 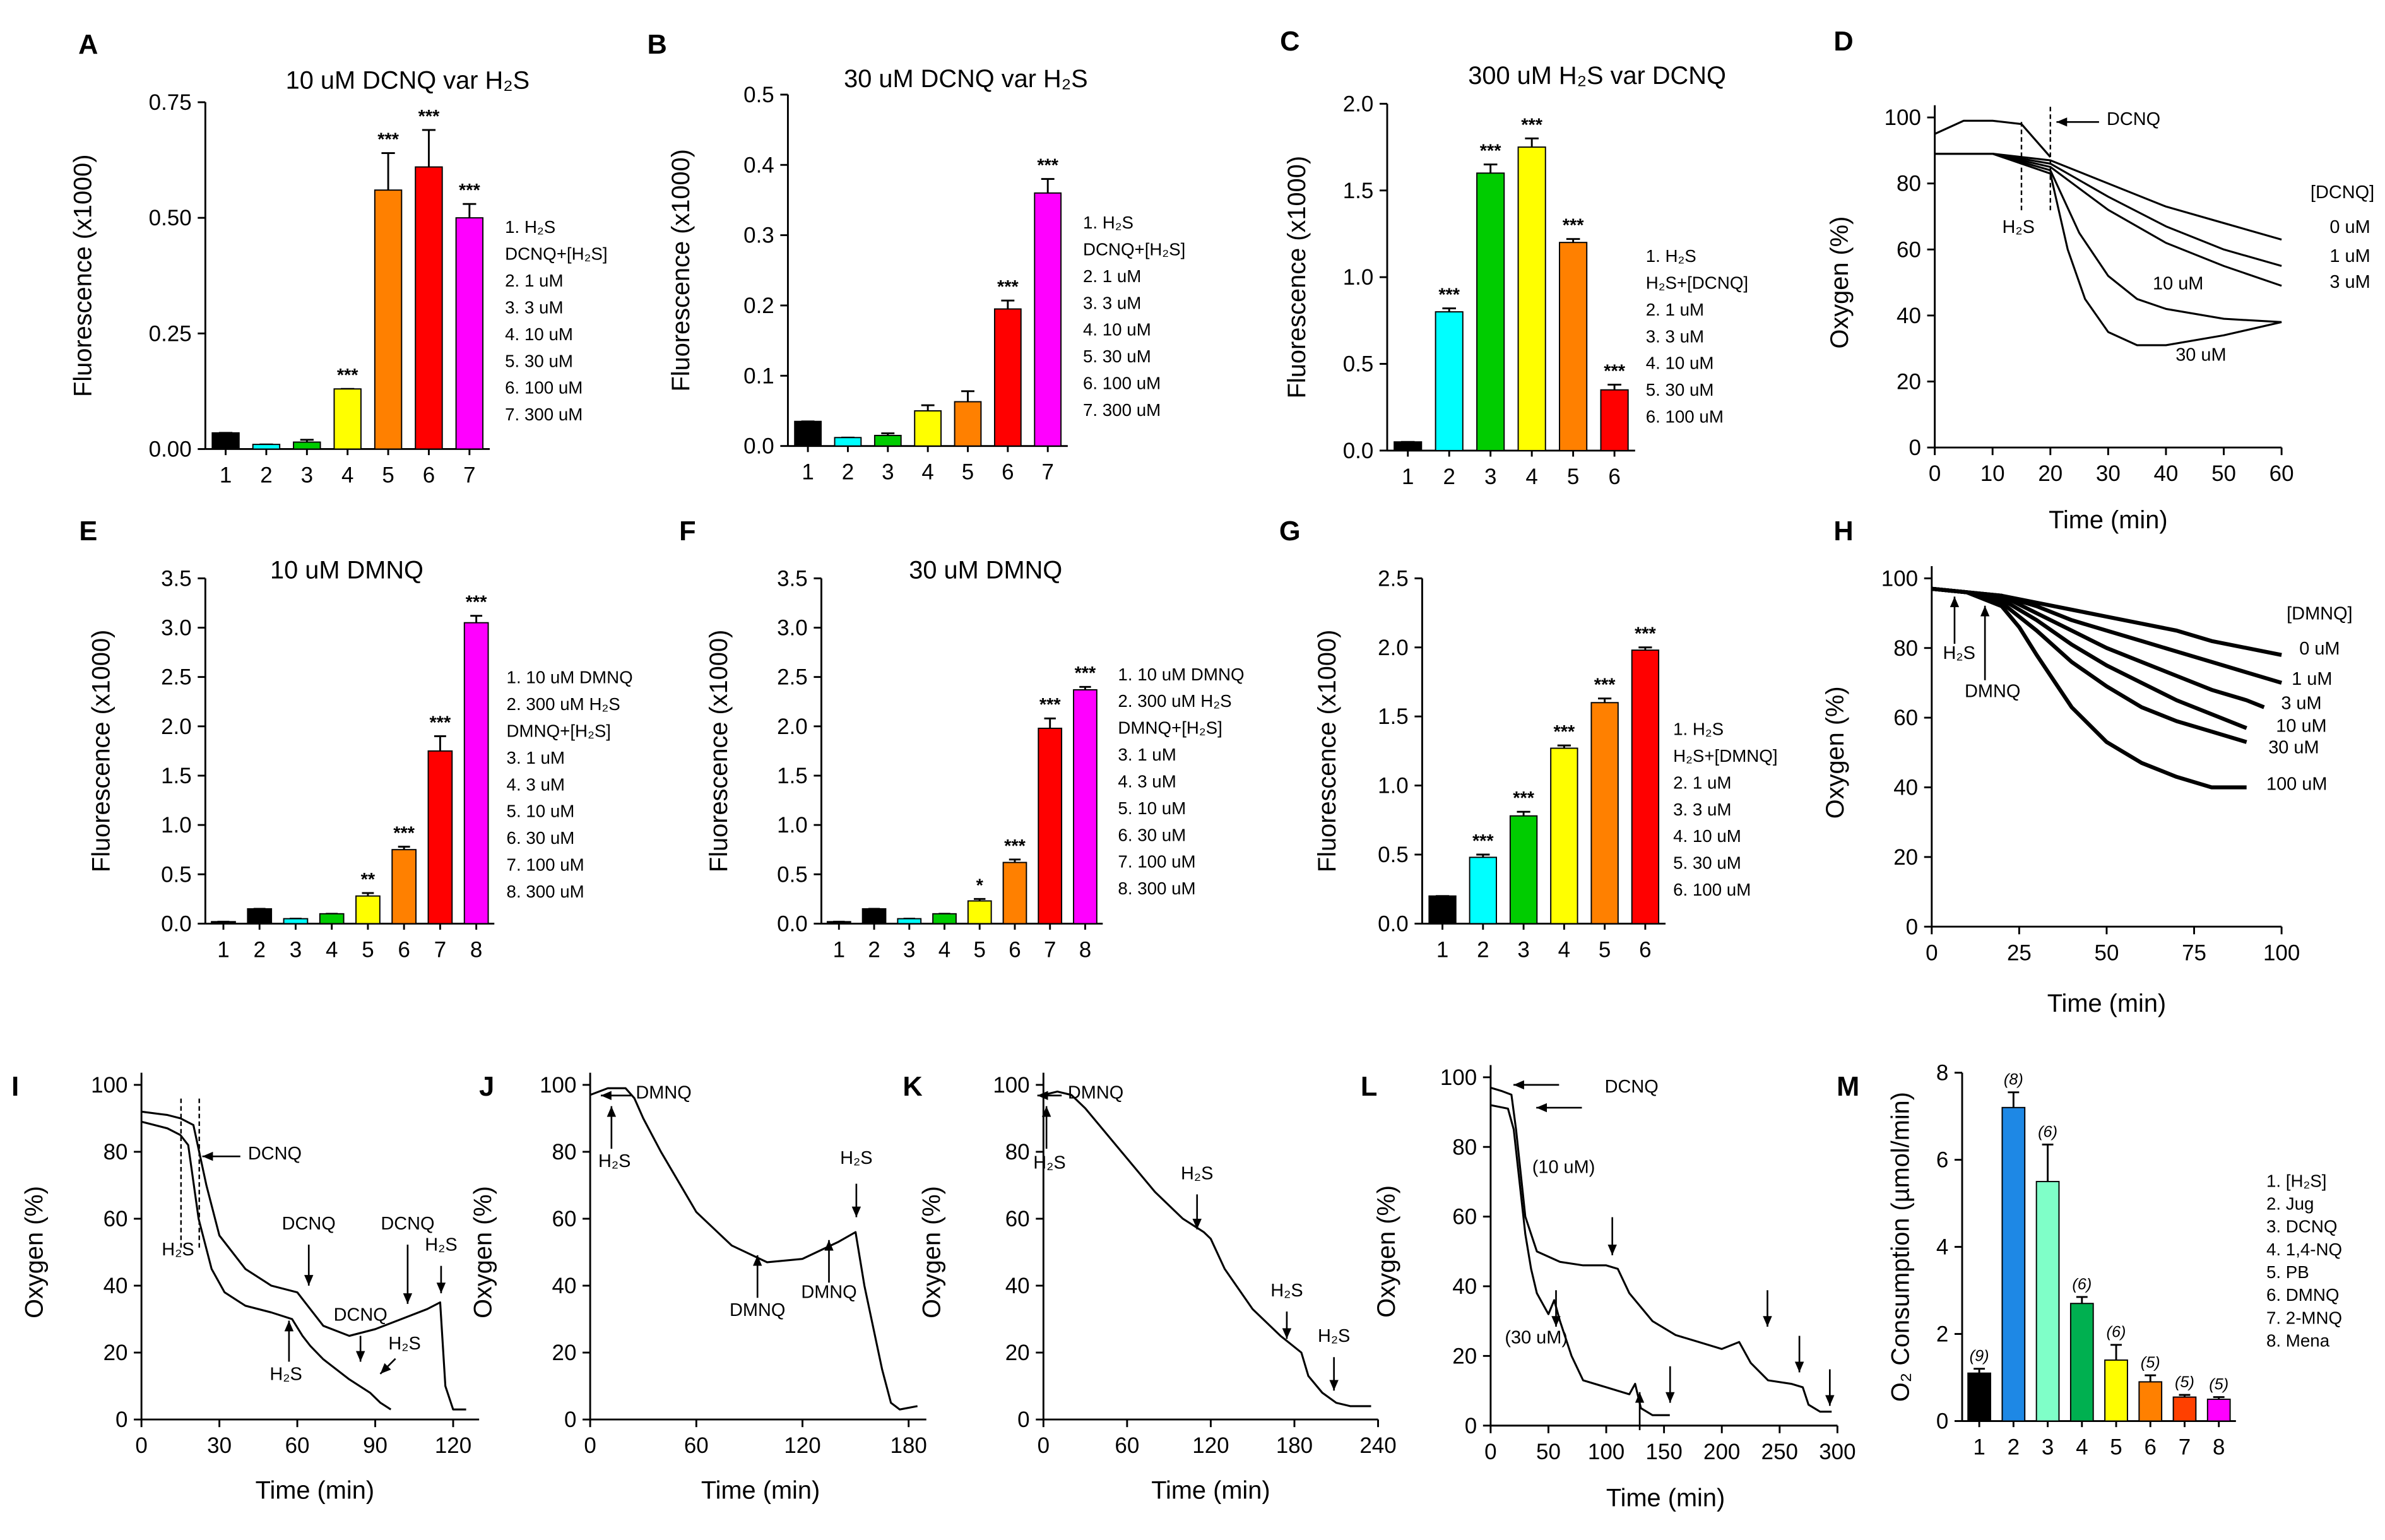 I want to click on annotation: [DMNQ], so click(x=2319, y=614).